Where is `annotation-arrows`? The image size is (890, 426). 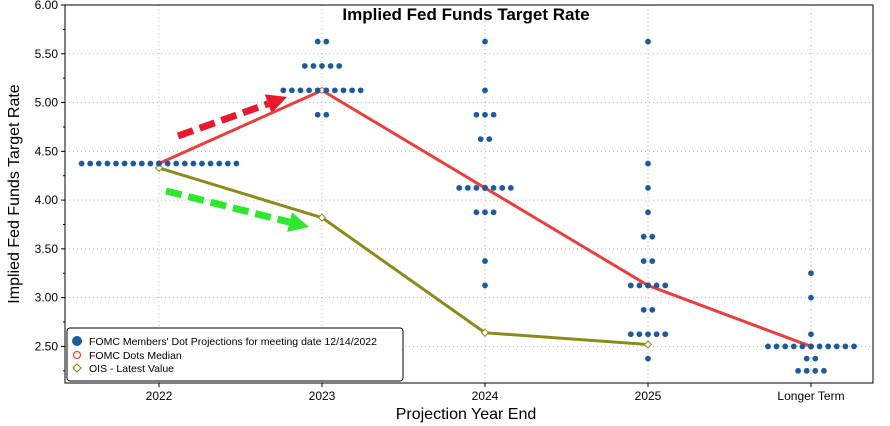 annotation-arrows is located at coordinates (237, 163).